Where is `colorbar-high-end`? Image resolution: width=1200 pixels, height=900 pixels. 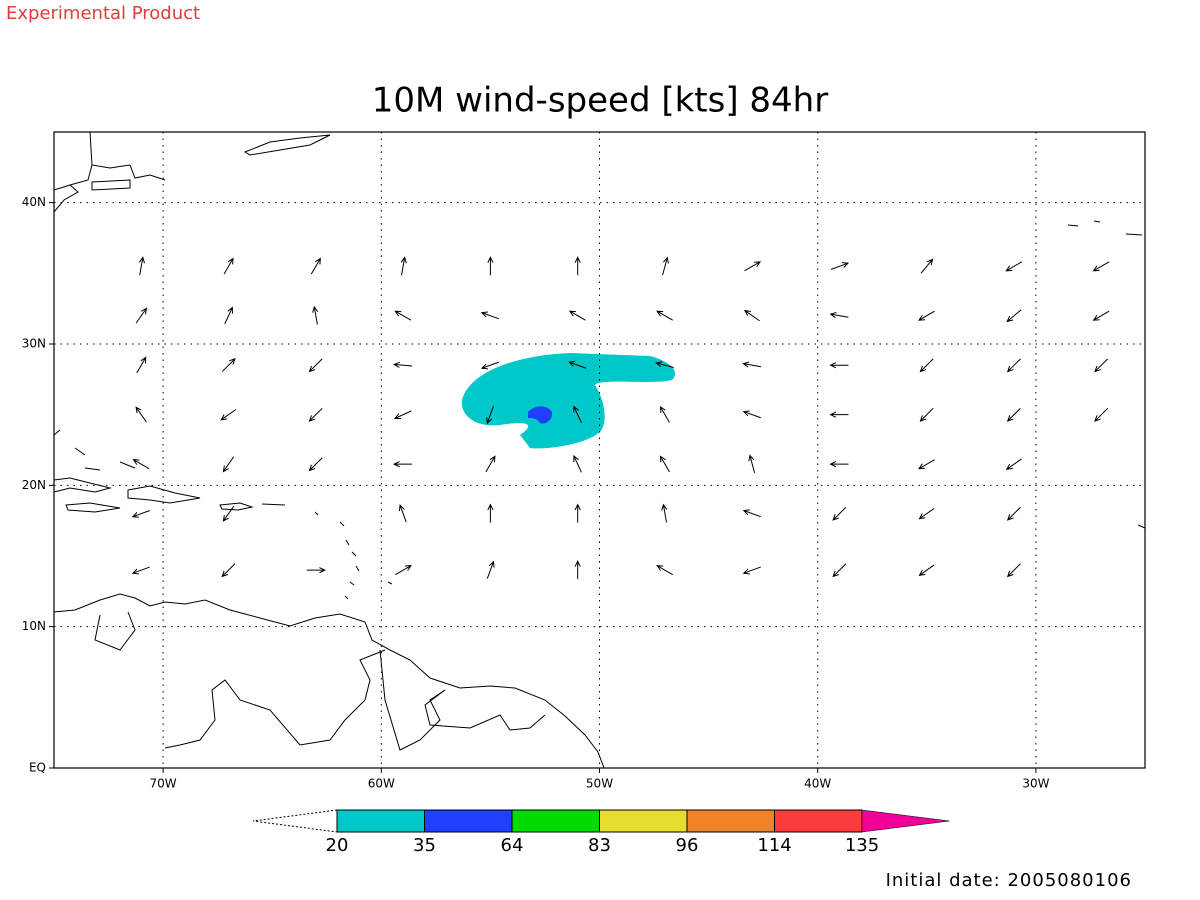
colorbar-high-end is located at coordinates (905, 821).